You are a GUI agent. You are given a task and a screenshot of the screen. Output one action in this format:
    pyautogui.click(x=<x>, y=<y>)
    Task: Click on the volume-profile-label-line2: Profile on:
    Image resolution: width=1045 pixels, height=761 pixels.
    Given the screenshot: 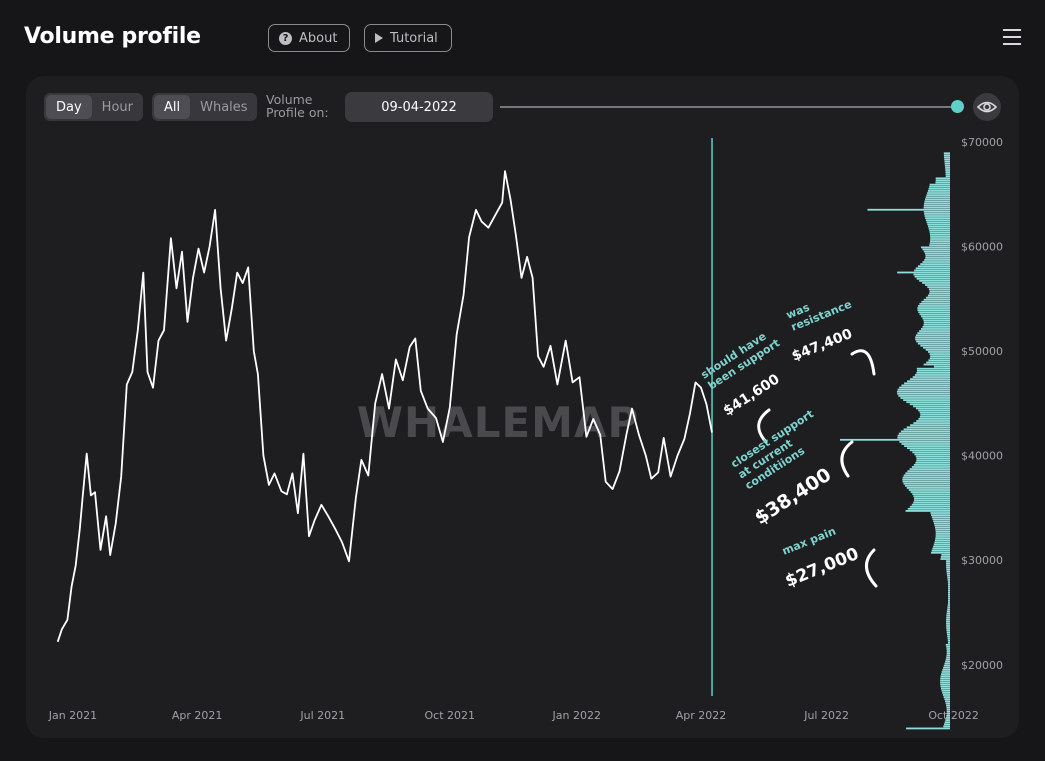 What is the action you would take?
    pyautogui.click(x=297, y=112)
    